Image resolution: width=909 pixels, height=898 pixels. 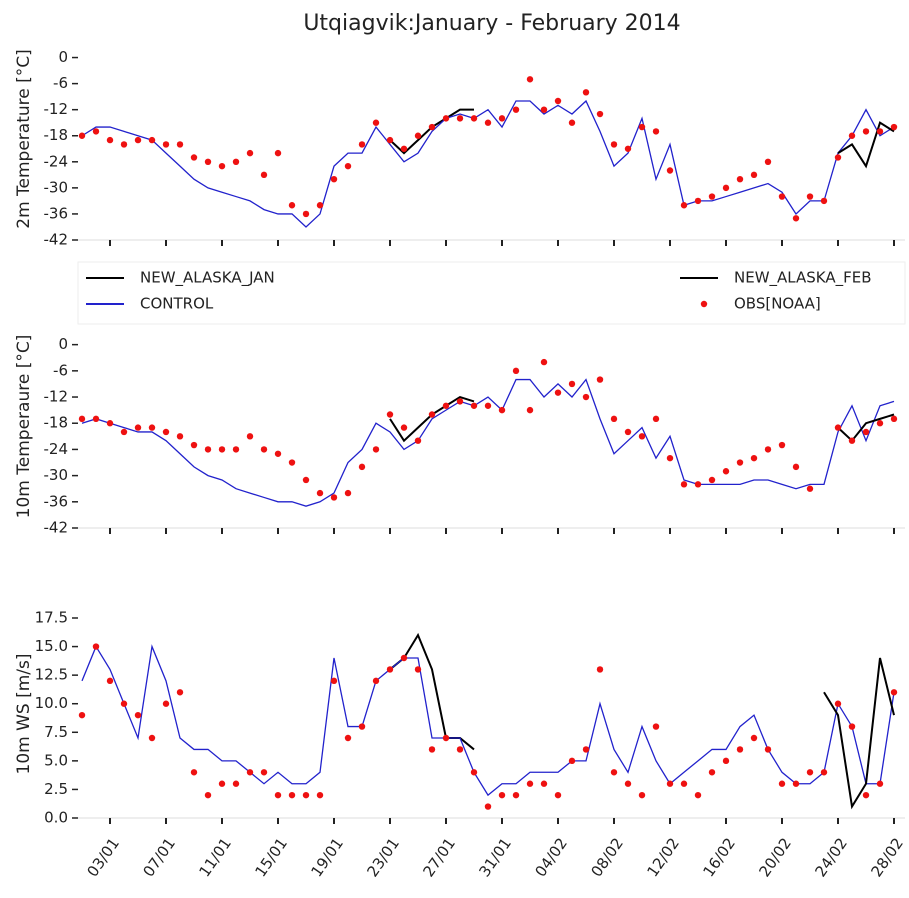 What do you see at coordinates (56, 397) in the screenshot?
I see `y-tick-label: -12` at bounding box center [56, 397].